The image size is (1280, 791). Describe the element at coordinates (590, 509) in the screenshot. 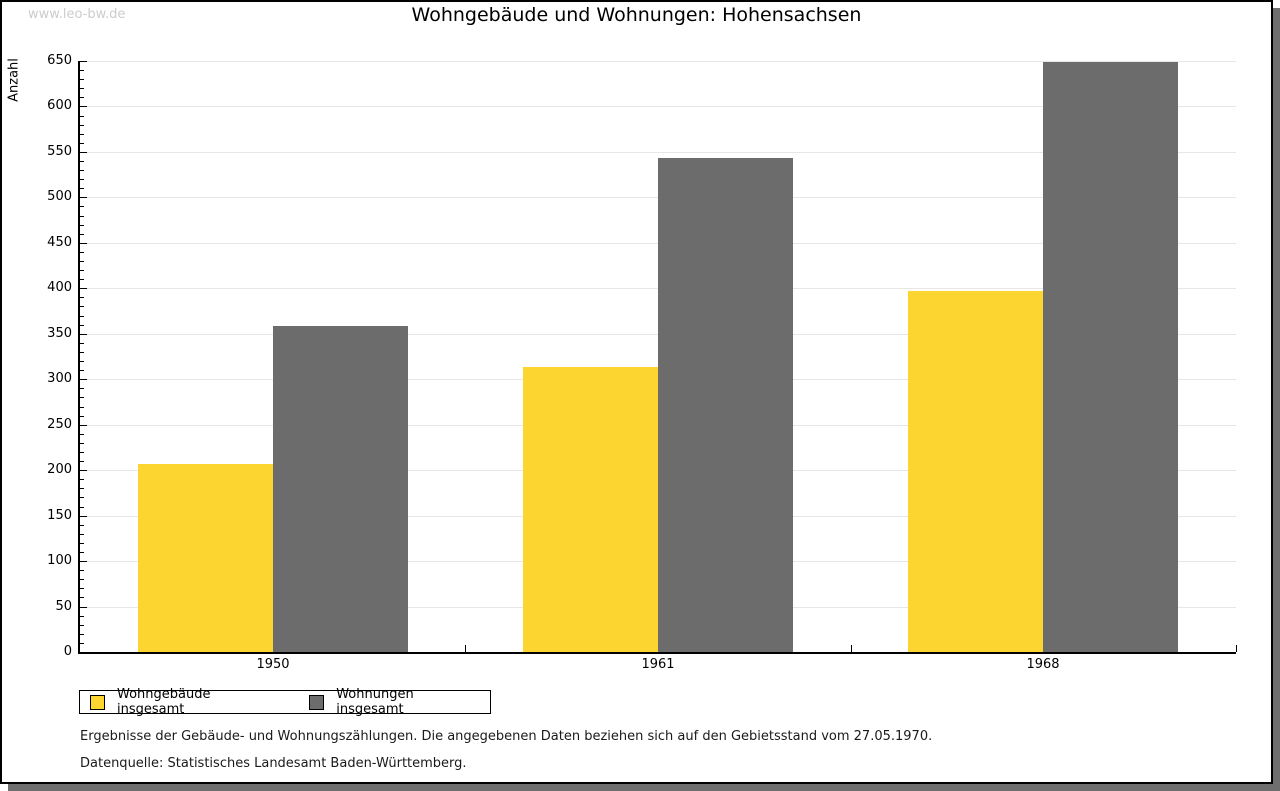

I see `bar-1961-series0` at that location.